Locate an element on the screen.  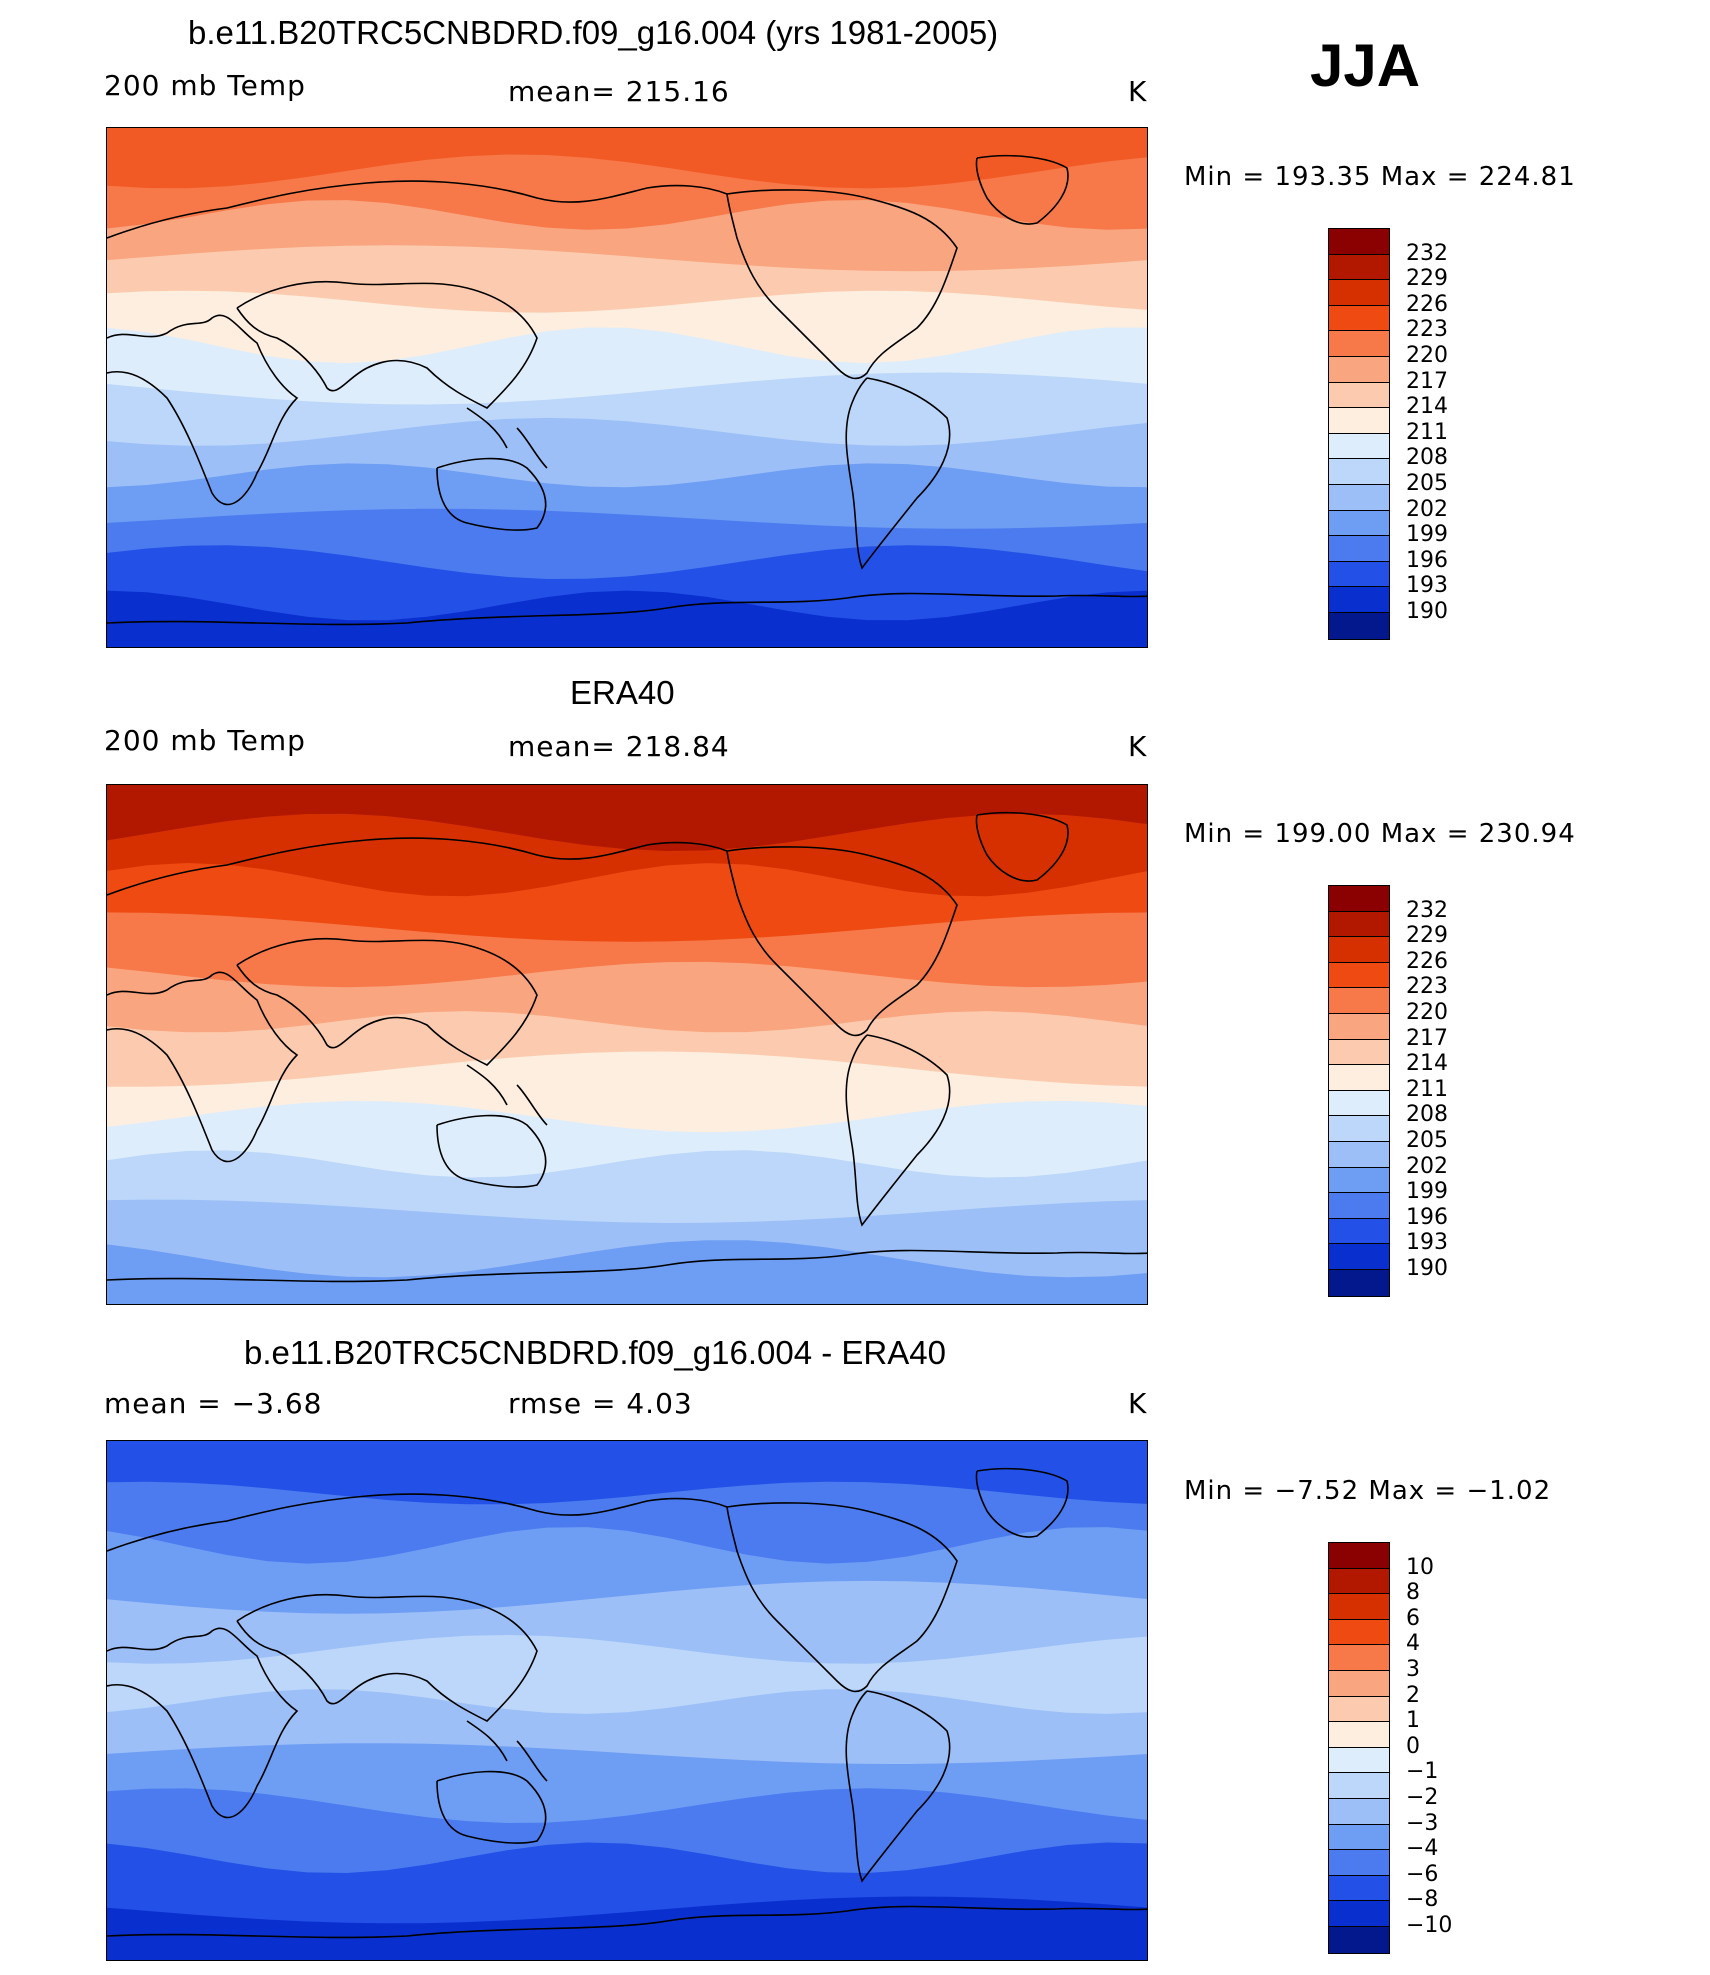
panel1-units-label: K is located at coordinates (1138, 91).